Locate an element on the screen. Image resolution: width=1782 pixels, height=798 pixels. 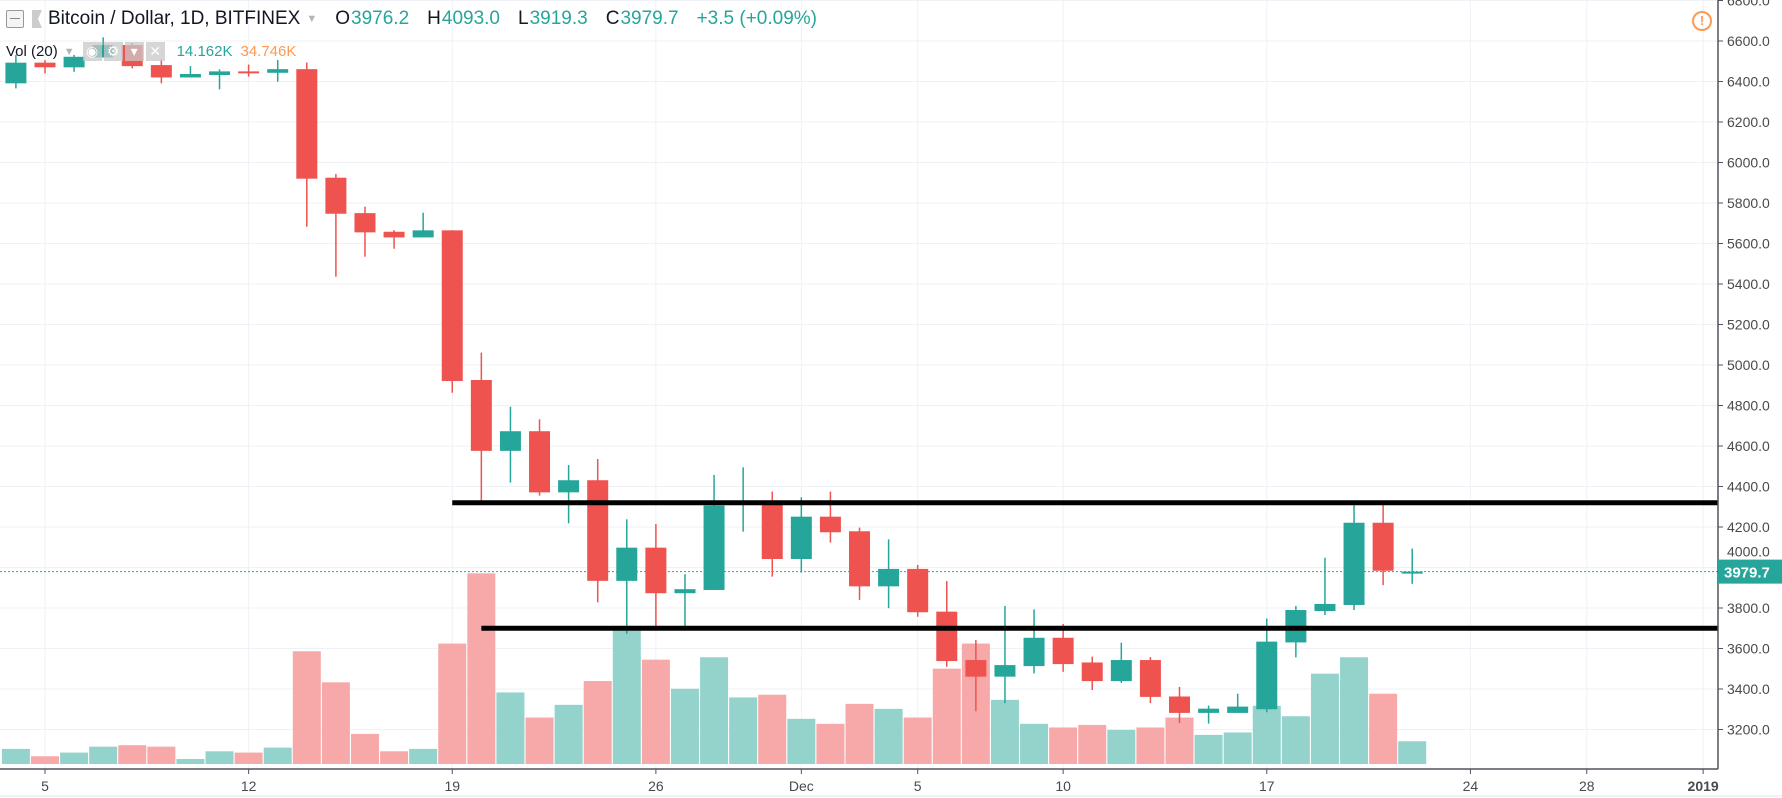
time-tick-label: 12 is located at coordinates (249, 786).